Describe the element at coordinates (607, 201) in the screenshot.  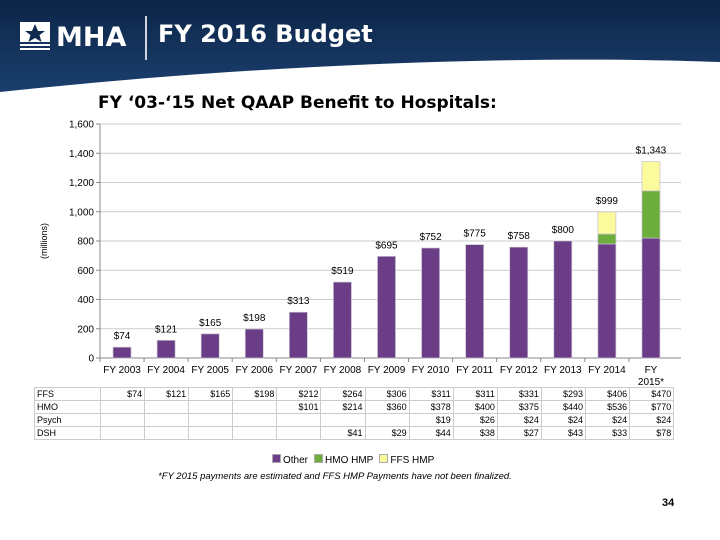
I see `data-label: $999` at that location.